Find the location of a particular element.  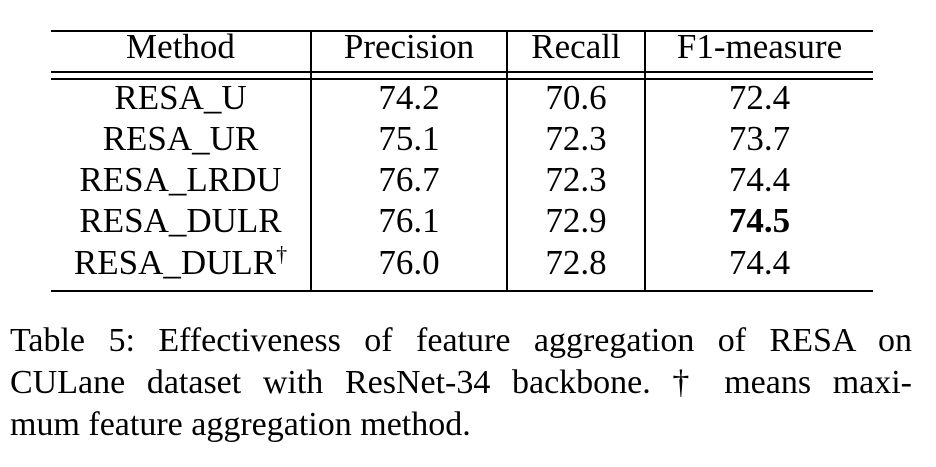

cell-precision: 76.7 is located at coordinates (409, 179).